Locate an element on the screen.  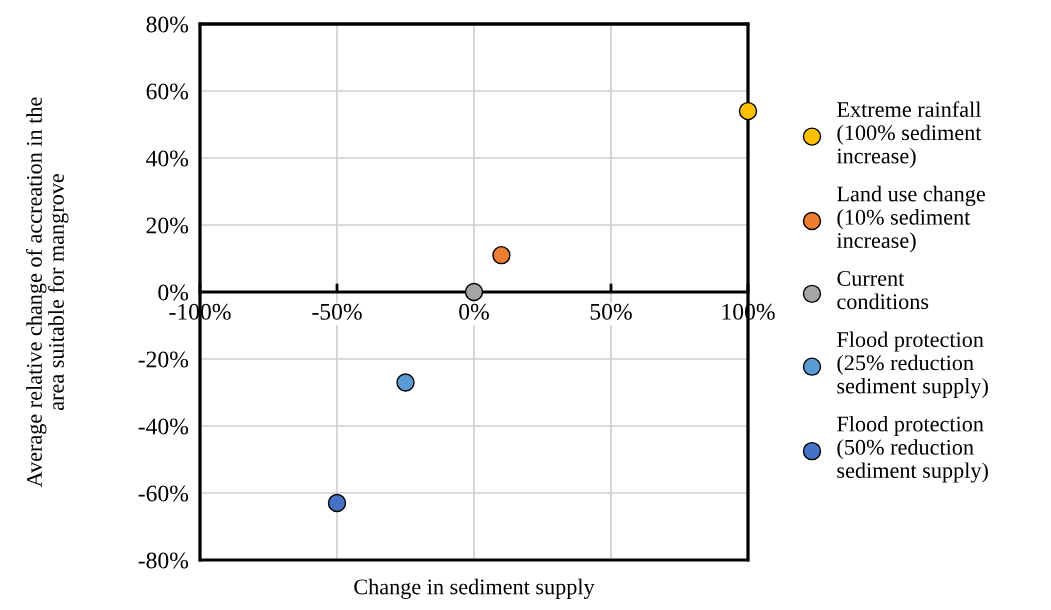
x-tick-label: -50% is located at coordinates (337, 311).